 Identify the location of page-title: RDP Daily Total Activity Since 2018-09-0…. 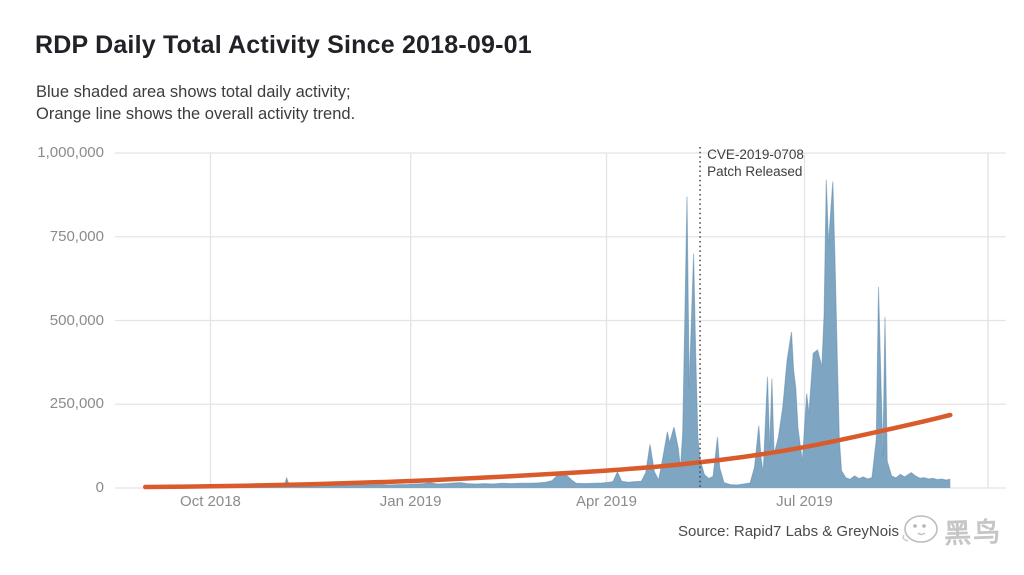
(283, 45).